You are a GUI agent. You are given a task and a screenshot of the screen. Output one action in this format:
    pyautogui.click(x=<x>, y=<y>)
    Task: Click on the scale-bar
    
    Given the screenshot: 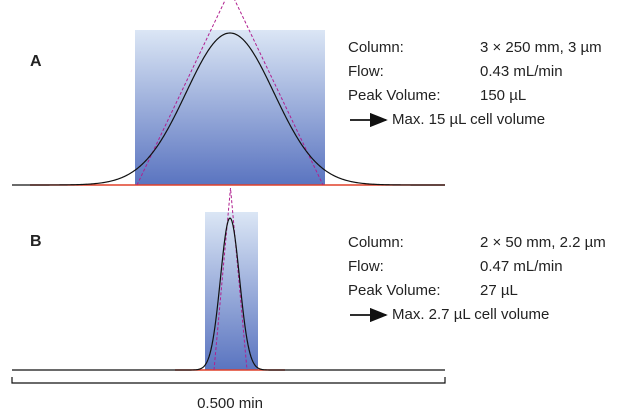 What is the action you would take?
    pyautogui.click(x=228, y=380)
    